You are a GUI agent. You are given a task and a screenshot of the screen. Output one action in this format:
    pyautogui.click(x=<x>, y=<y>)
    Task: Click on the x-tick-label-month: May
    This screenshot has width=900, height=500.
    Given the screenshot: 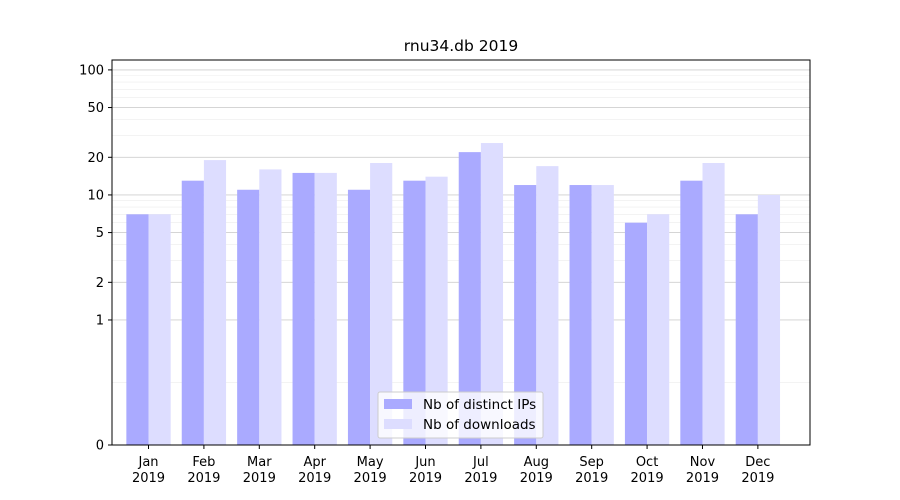 What is the action you would take?
    pyautogui.click(x=370, y=462)
    